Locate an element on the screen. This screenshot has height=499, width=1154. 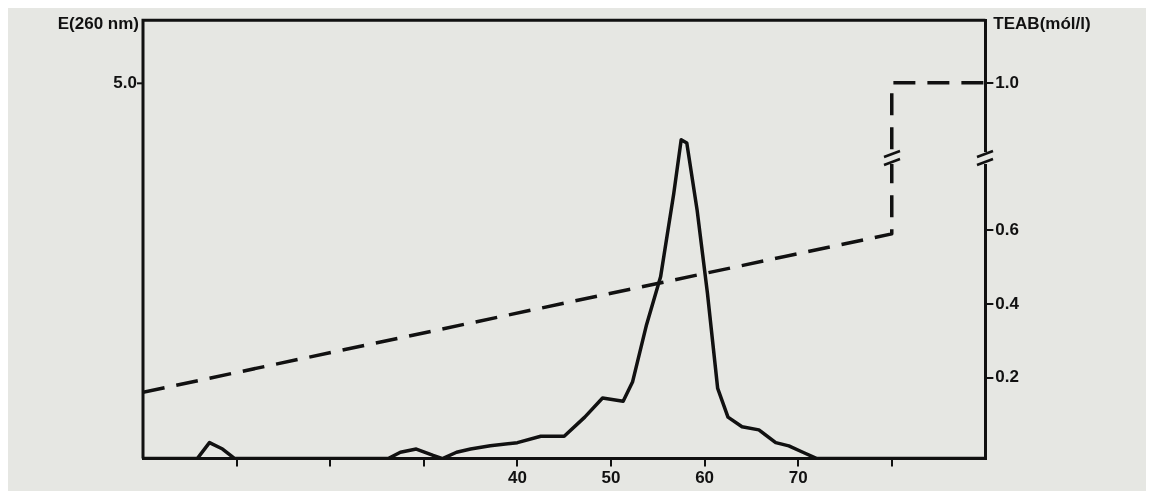
y2-tick-label: 0.6 is located at coordinates (1007, 229).